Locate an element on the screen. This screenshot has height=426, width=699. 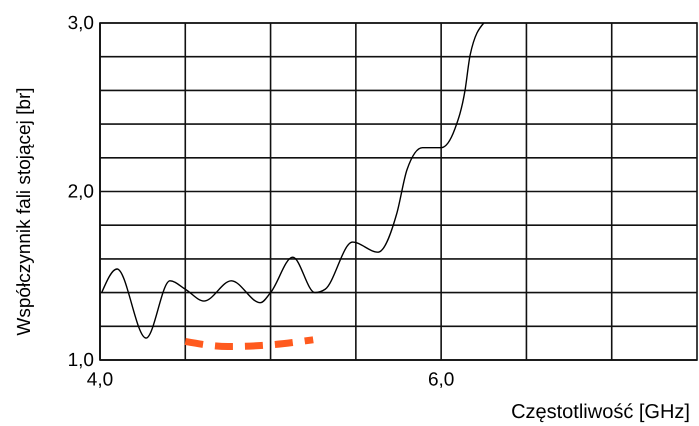
x-axis-title: Częstotliwość [GHz] is located at coordinates (600, 412).